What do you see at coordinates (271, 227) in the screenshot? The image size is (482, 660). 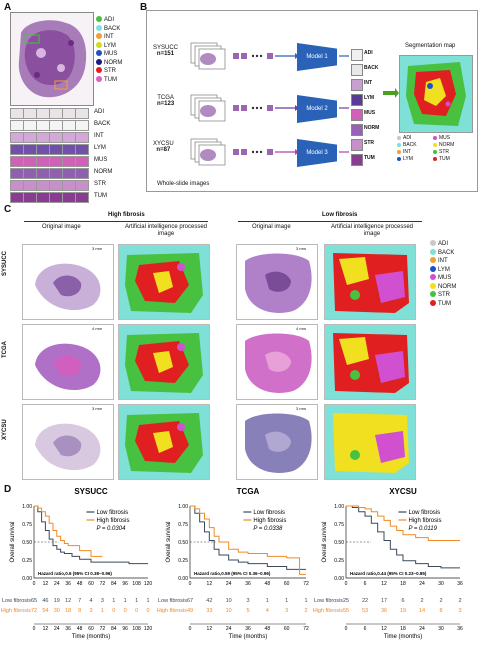 I see `orig-label-low: Original image` at bounding box center [271, 227].